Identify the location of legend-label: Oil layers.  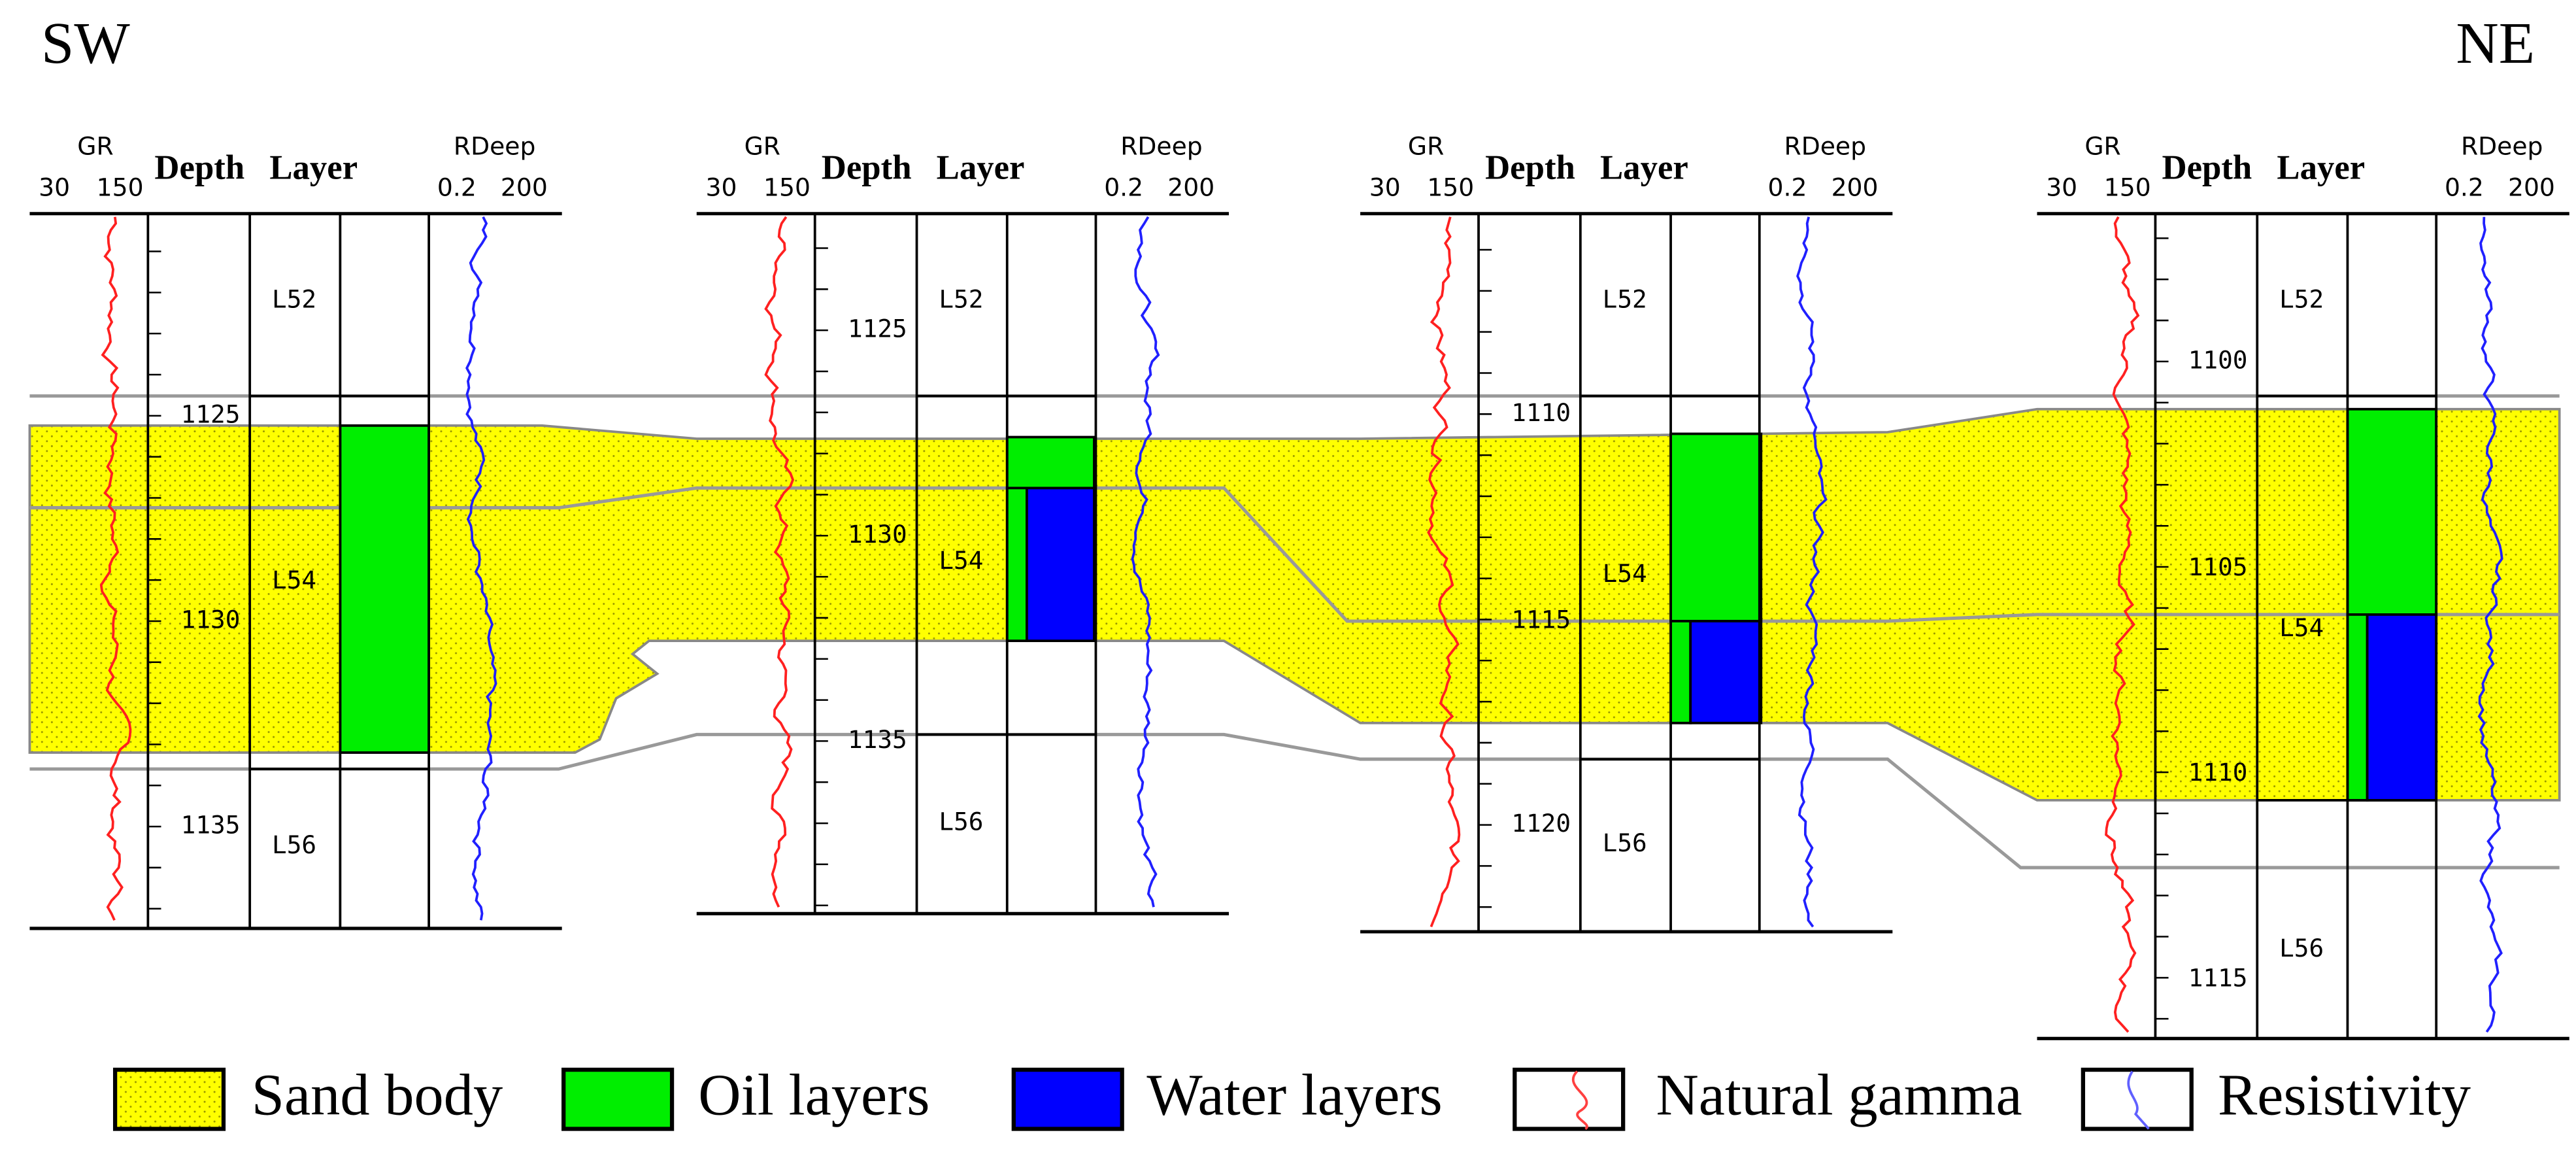
(813, 1095).